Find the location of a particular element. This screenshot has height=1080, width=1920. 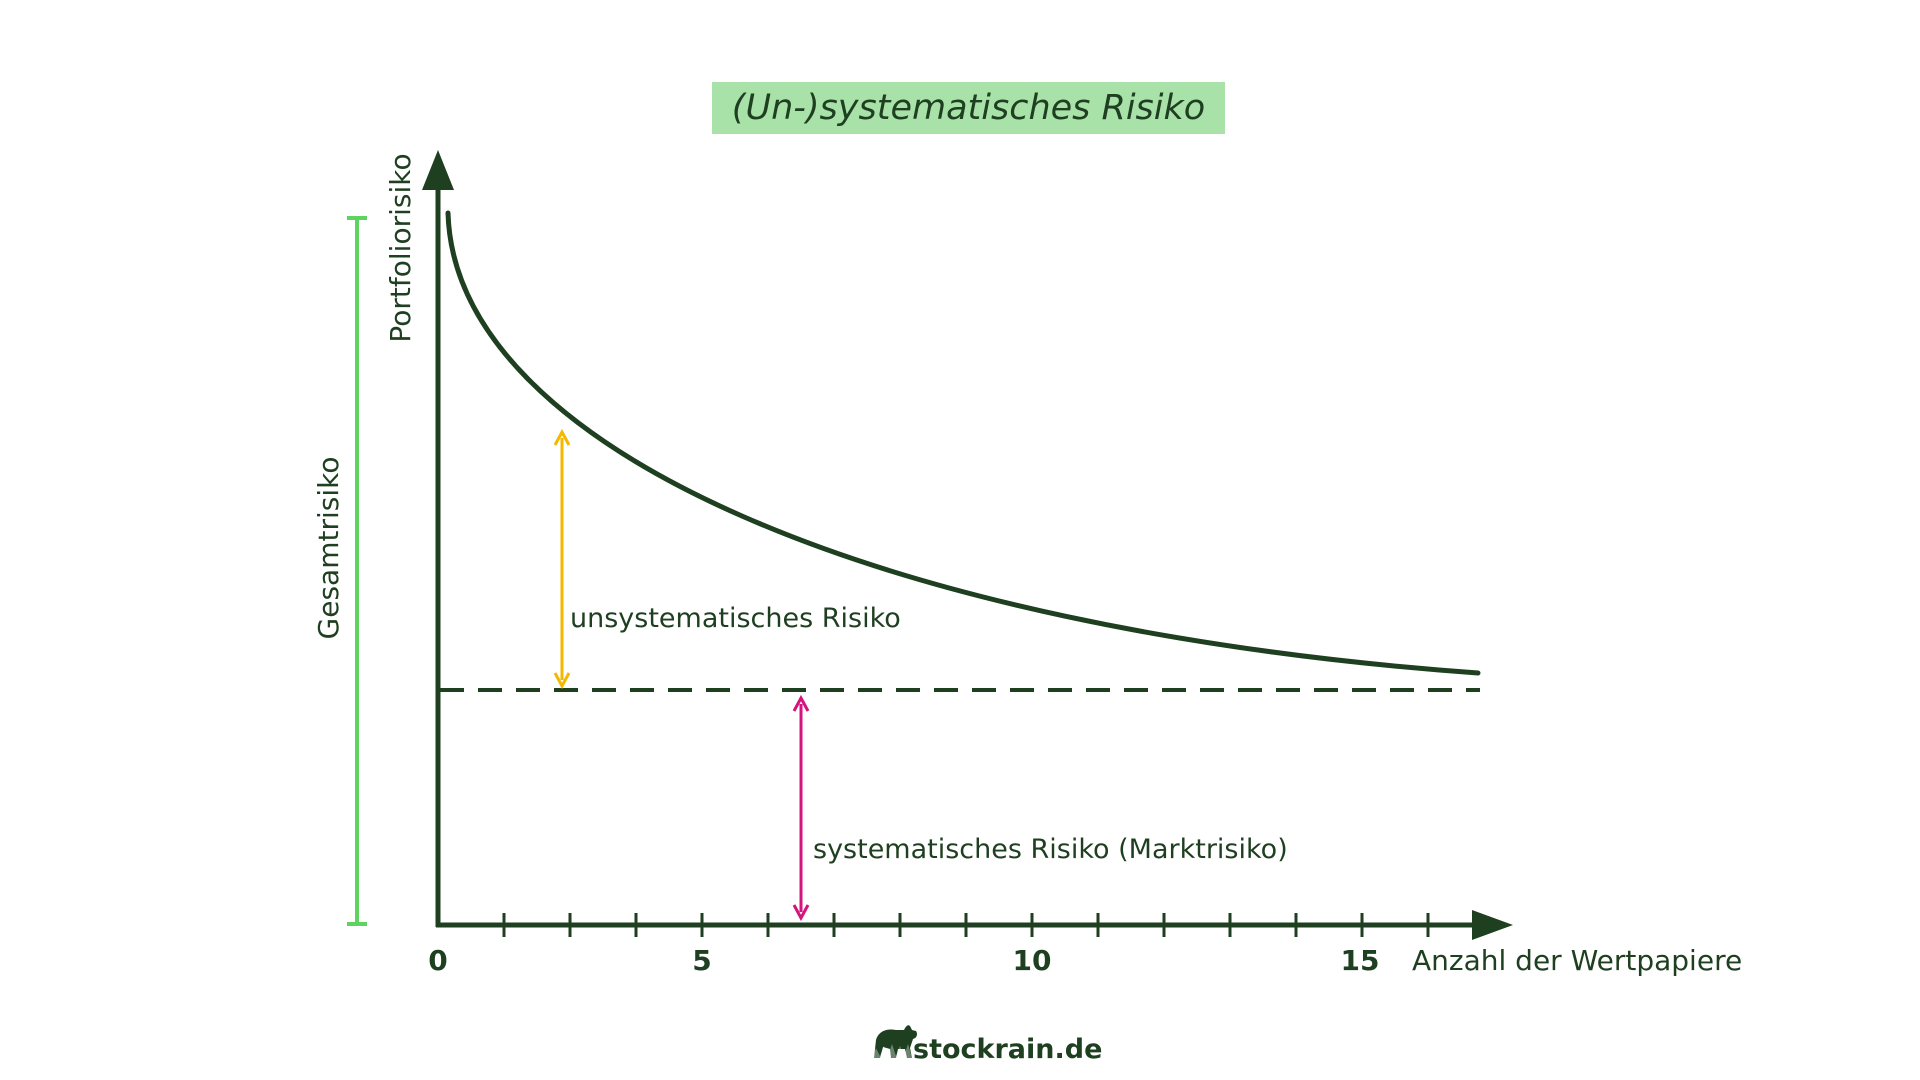

logo-text: stockrain.de is located at coordinates (1007, 1049).